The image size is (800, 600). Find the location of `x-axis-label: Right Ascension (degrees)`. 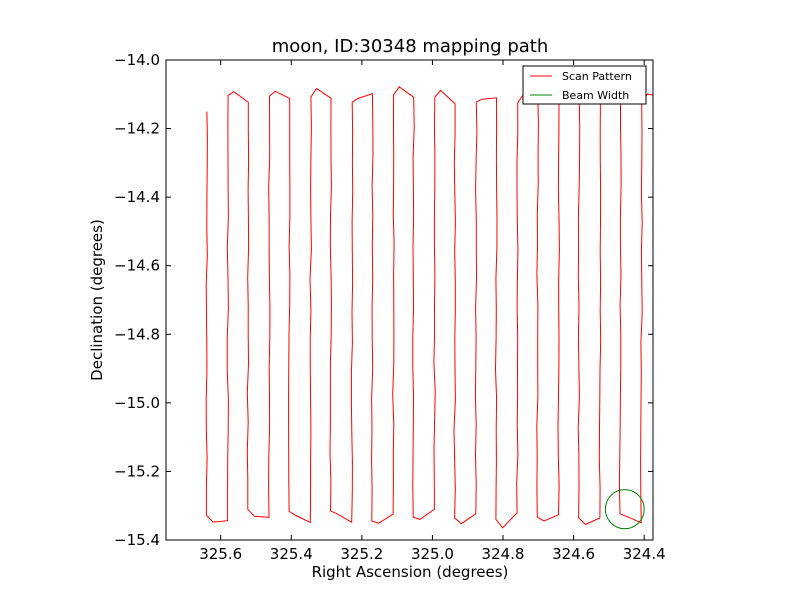

x-axis-label: Right Ascension (degrees) is located at coordinates (410, 572).